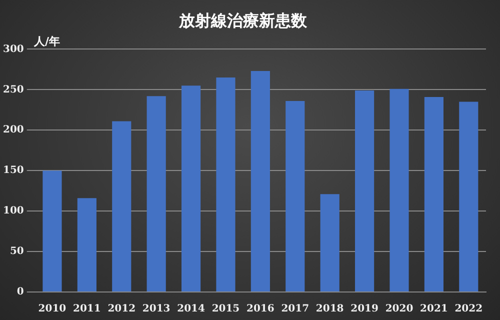 This screenshot has height=320, width=500. I want to click on x-tick-label: 2020, so click(399, 309).